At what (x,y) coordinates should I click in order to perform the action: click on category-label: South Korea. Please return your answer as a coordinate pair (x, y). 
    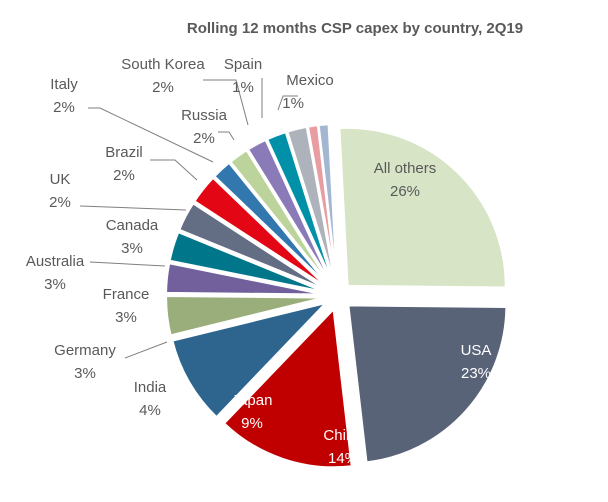
    Looking at the image, I should click on (163, 64).